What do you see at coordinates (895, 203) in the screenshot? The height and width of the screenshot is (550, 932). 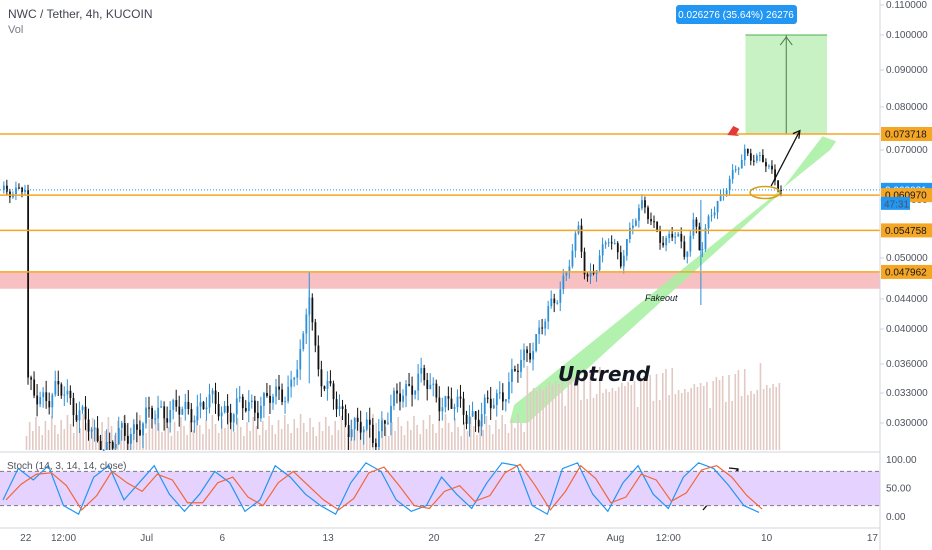 I see `countdown-bg` at bounding box center [895, 203].